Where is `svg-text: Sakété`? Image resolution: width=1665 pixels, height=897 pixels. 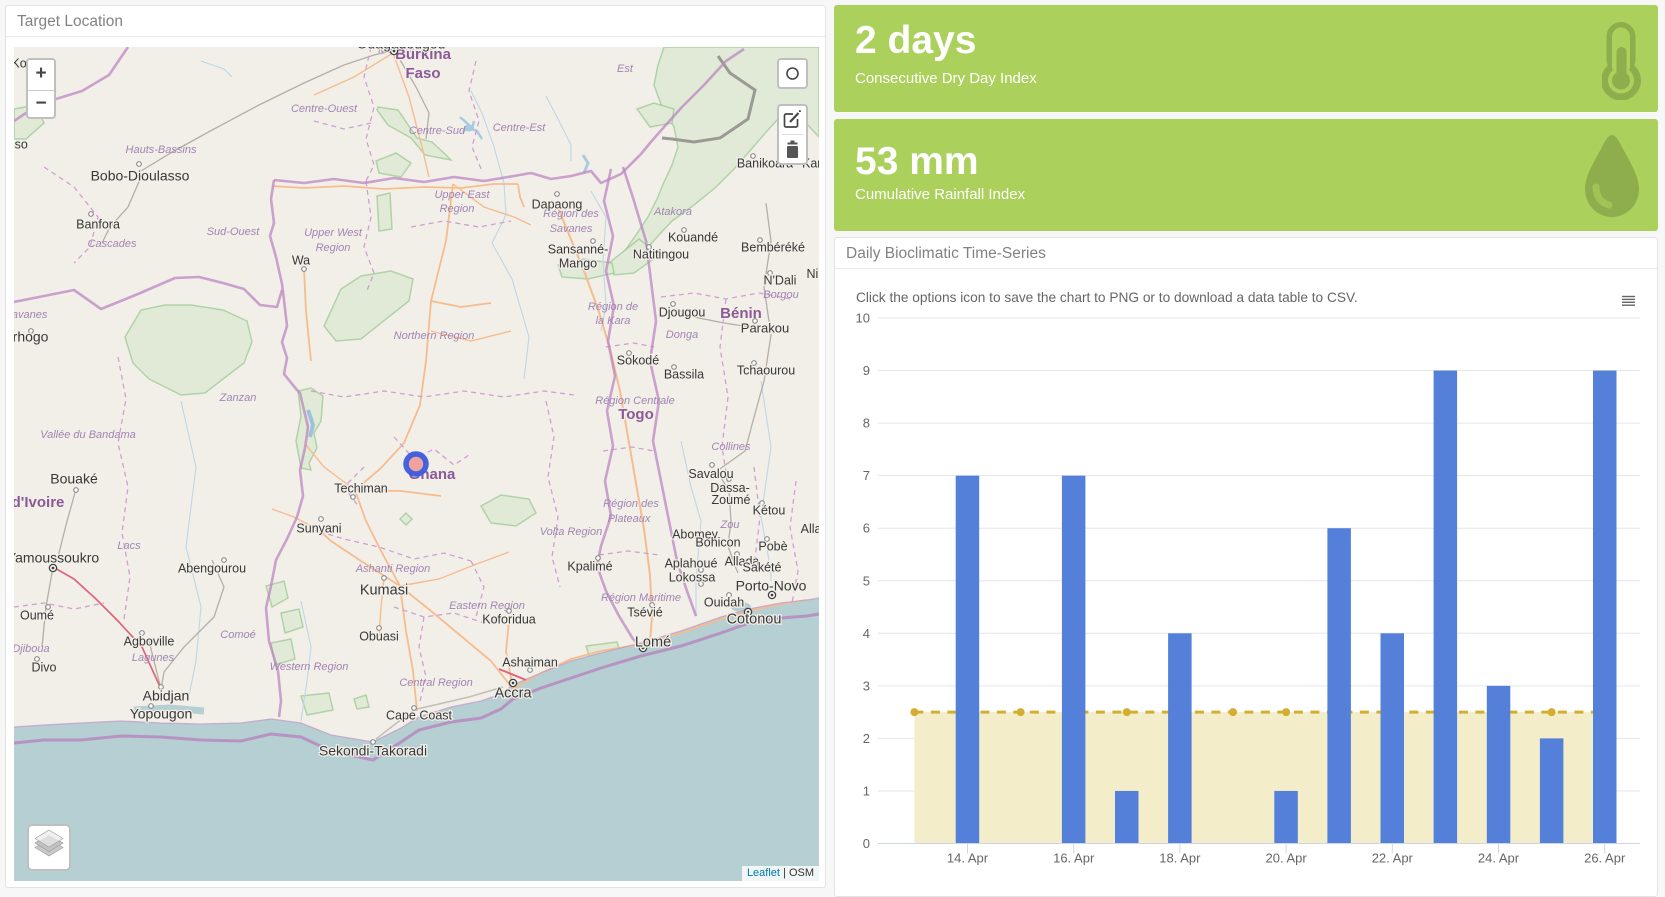 svg-text: Sakété is located at coordinates (762, 568).